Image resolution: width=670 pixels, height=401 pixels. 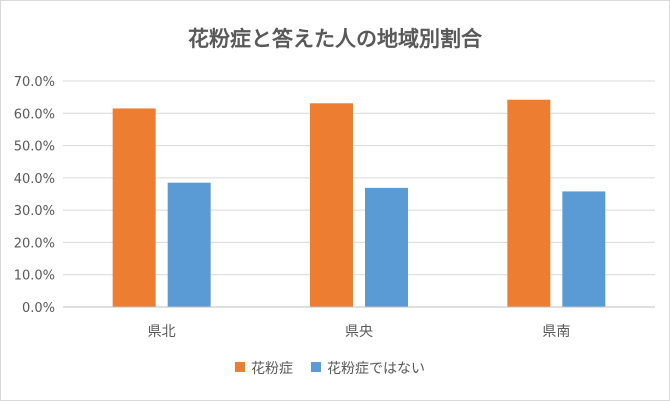 I want to click on x-category-label: 県南, so click(x=556, y=332).